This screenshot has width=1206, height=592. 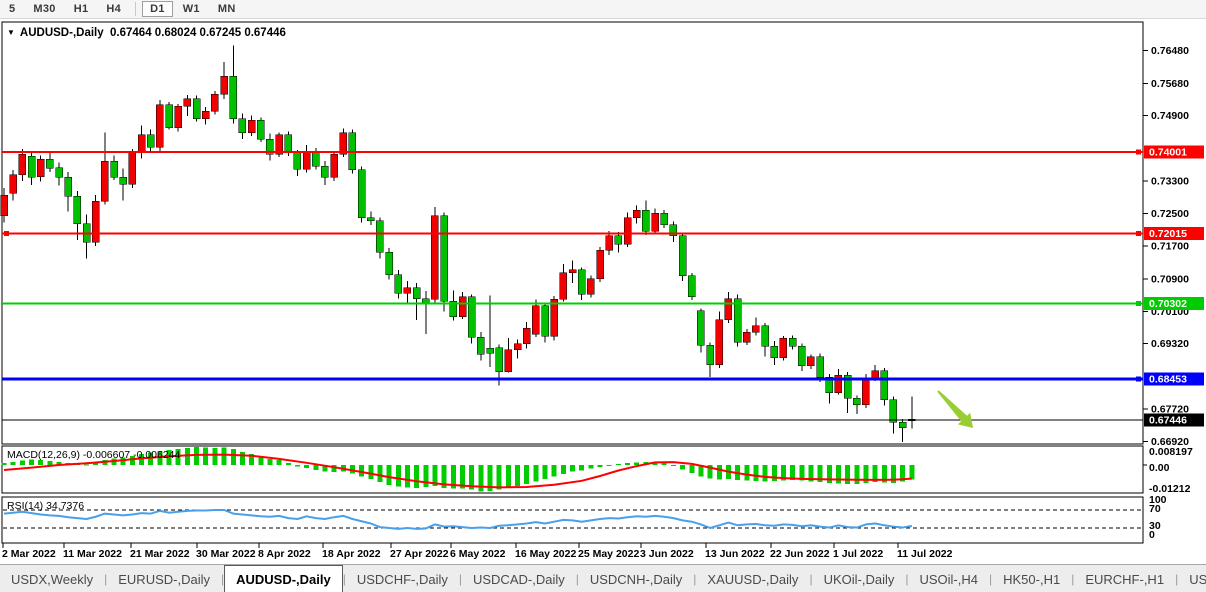 What do you see at coordinates (603, 9) in the screenshot?
I see `timeframe-toolbar: 5 M30 H1 H4 D1 W1 MN` at bounding box center [603, 9].